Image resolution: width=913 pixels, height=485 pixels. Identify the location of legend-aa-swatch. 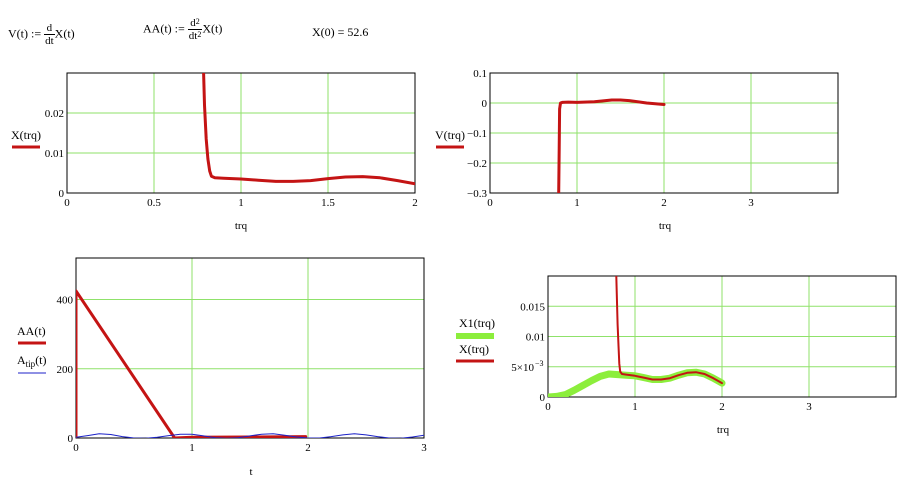
(32, 343).